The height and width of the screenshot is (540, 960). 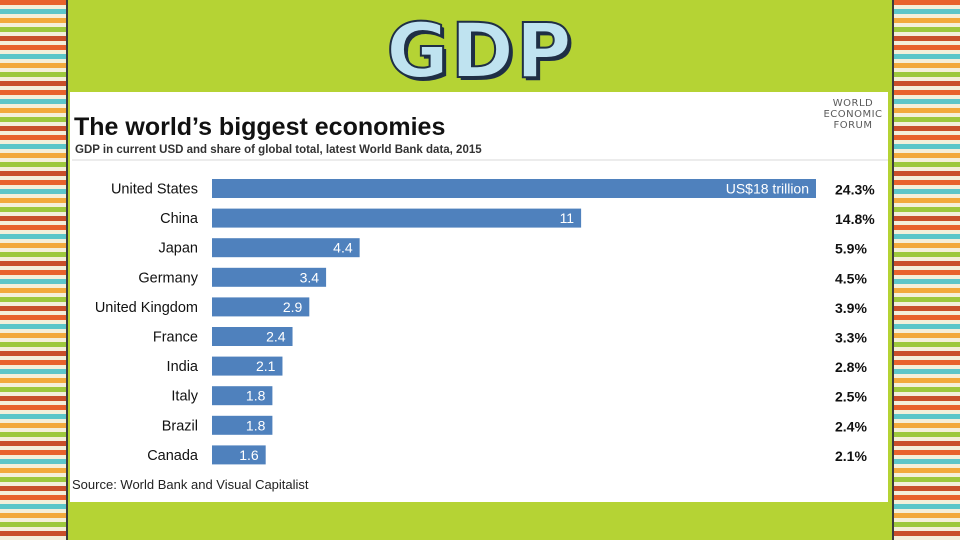 What do you see at coordinates (34, 270) in the screenshot?
I see `left-stripe-border` at bounding box center [34, 270].